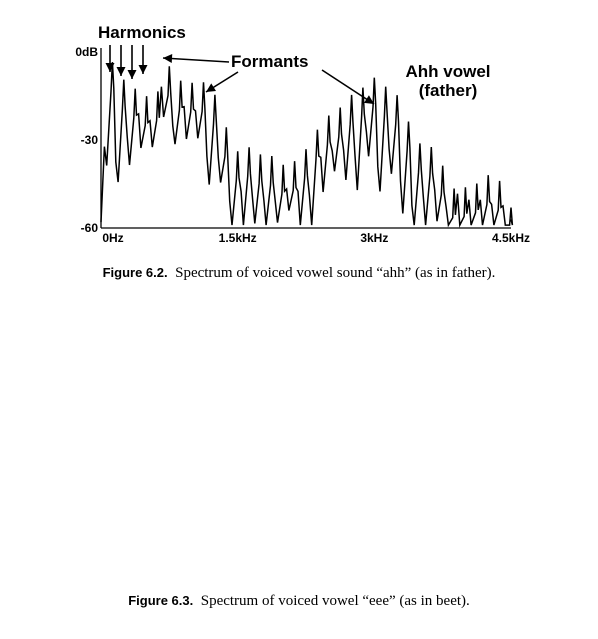 Image resolution: width=598 pixels, height=639 pixels. Describe the element at coordinates (90, 228) in the screenshot. I see `y-tick-label: -60` at that location.